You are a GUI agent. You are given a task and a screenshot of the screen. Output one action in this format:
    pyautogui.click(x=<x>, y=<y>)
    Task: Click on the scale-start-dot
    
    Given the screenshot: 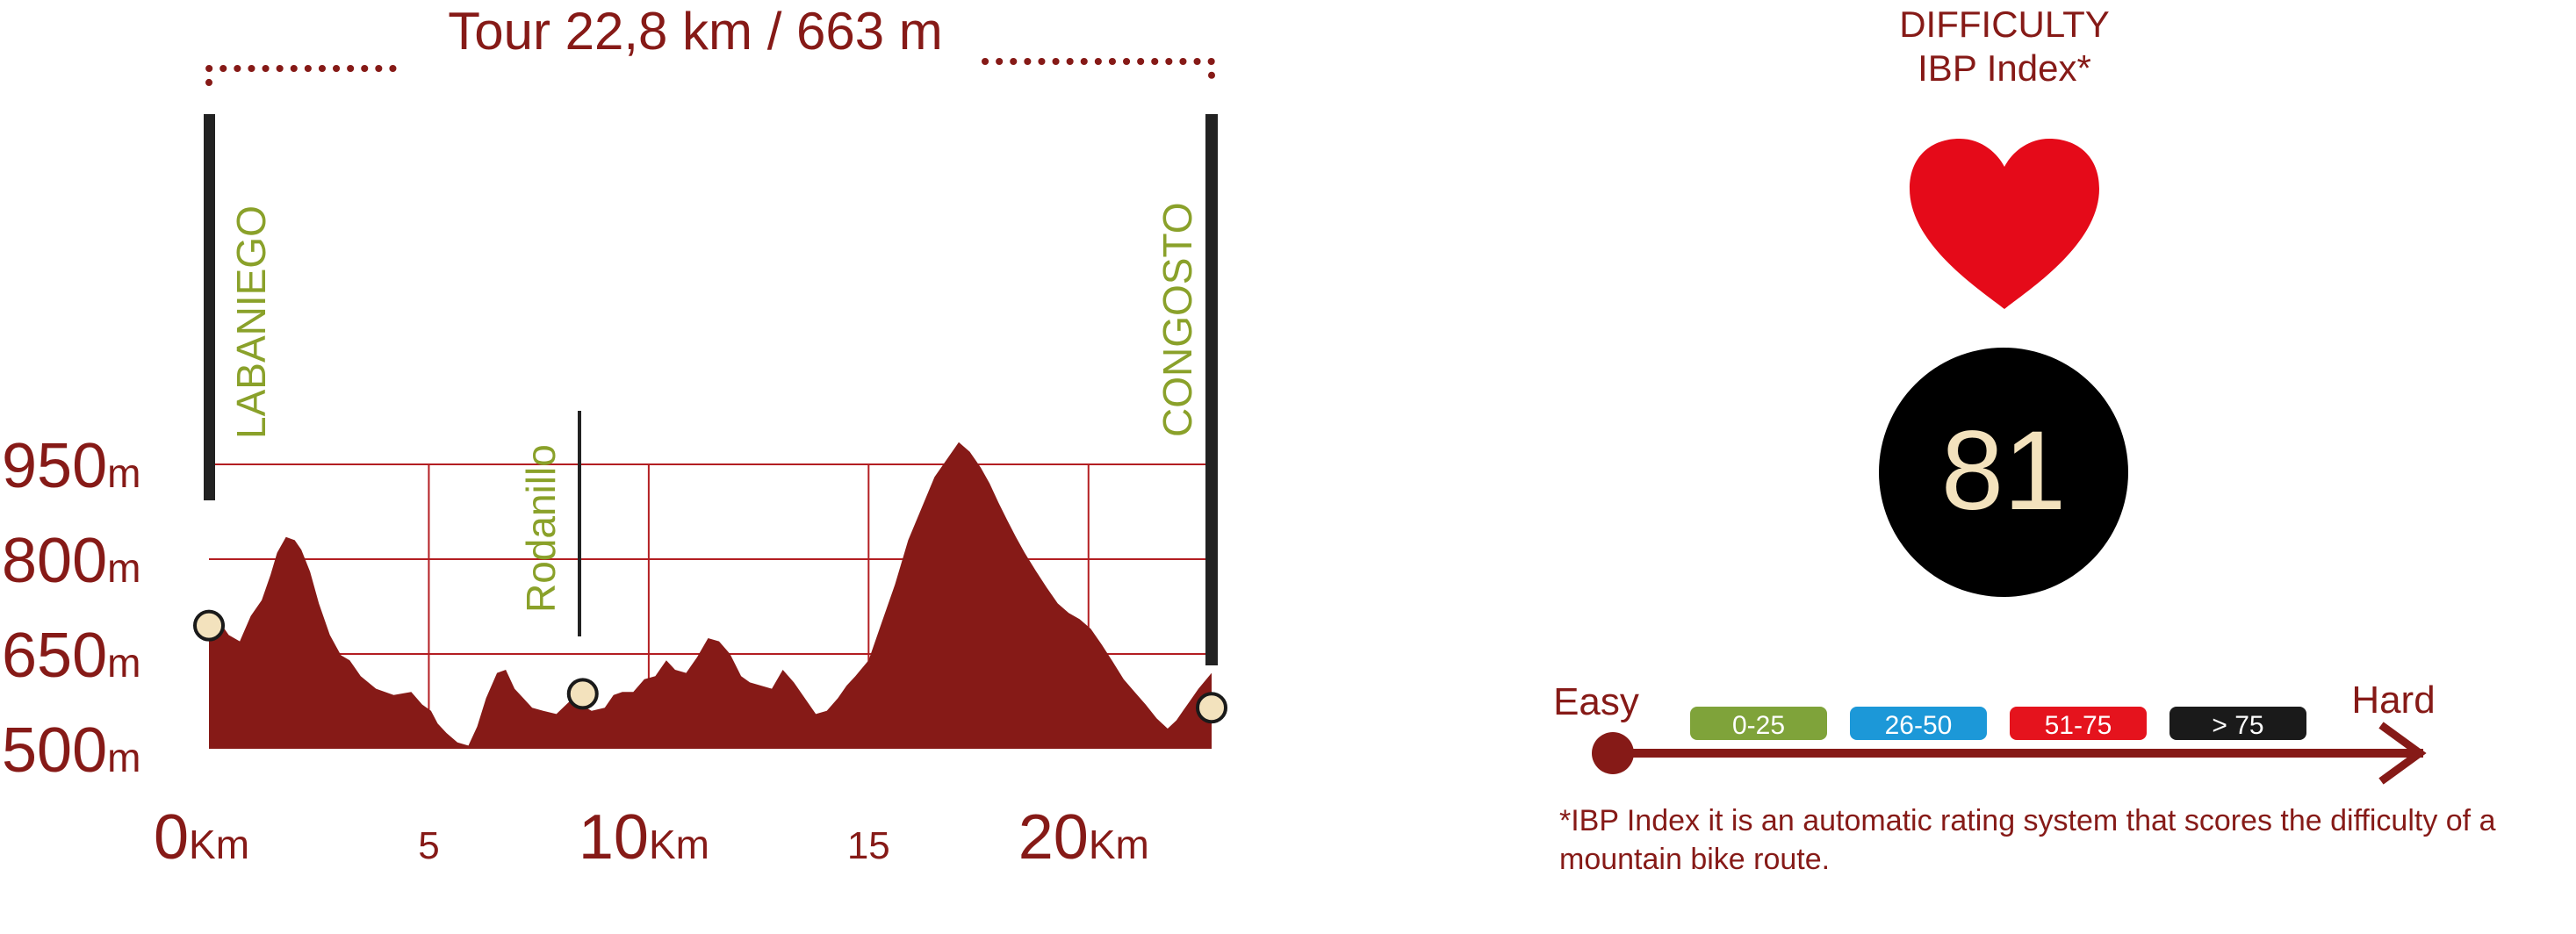 What is the action you would take?
    pyautogui.click(x=1613, y=753)
    